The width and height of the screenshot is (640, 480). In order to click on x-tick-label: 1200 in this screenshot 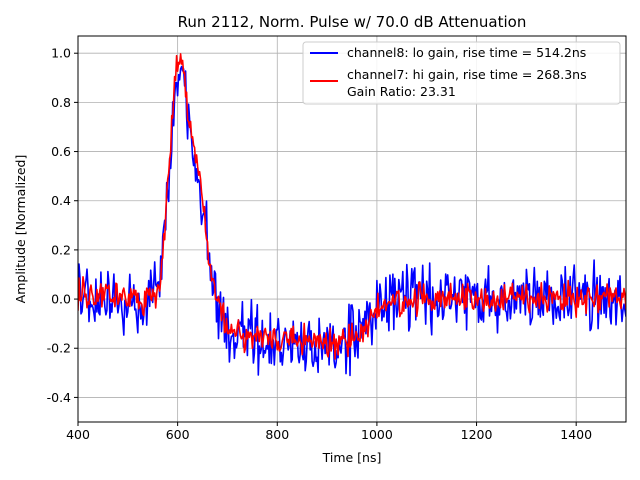, I will do `click(477, 434)`.